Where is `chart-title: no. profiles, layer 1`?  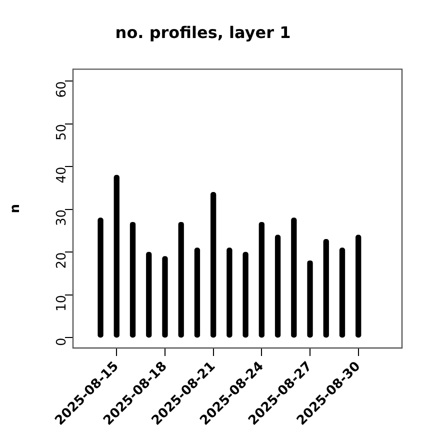
chart-title: no. profiles, layer 1 is located at coordinates (203, 32).